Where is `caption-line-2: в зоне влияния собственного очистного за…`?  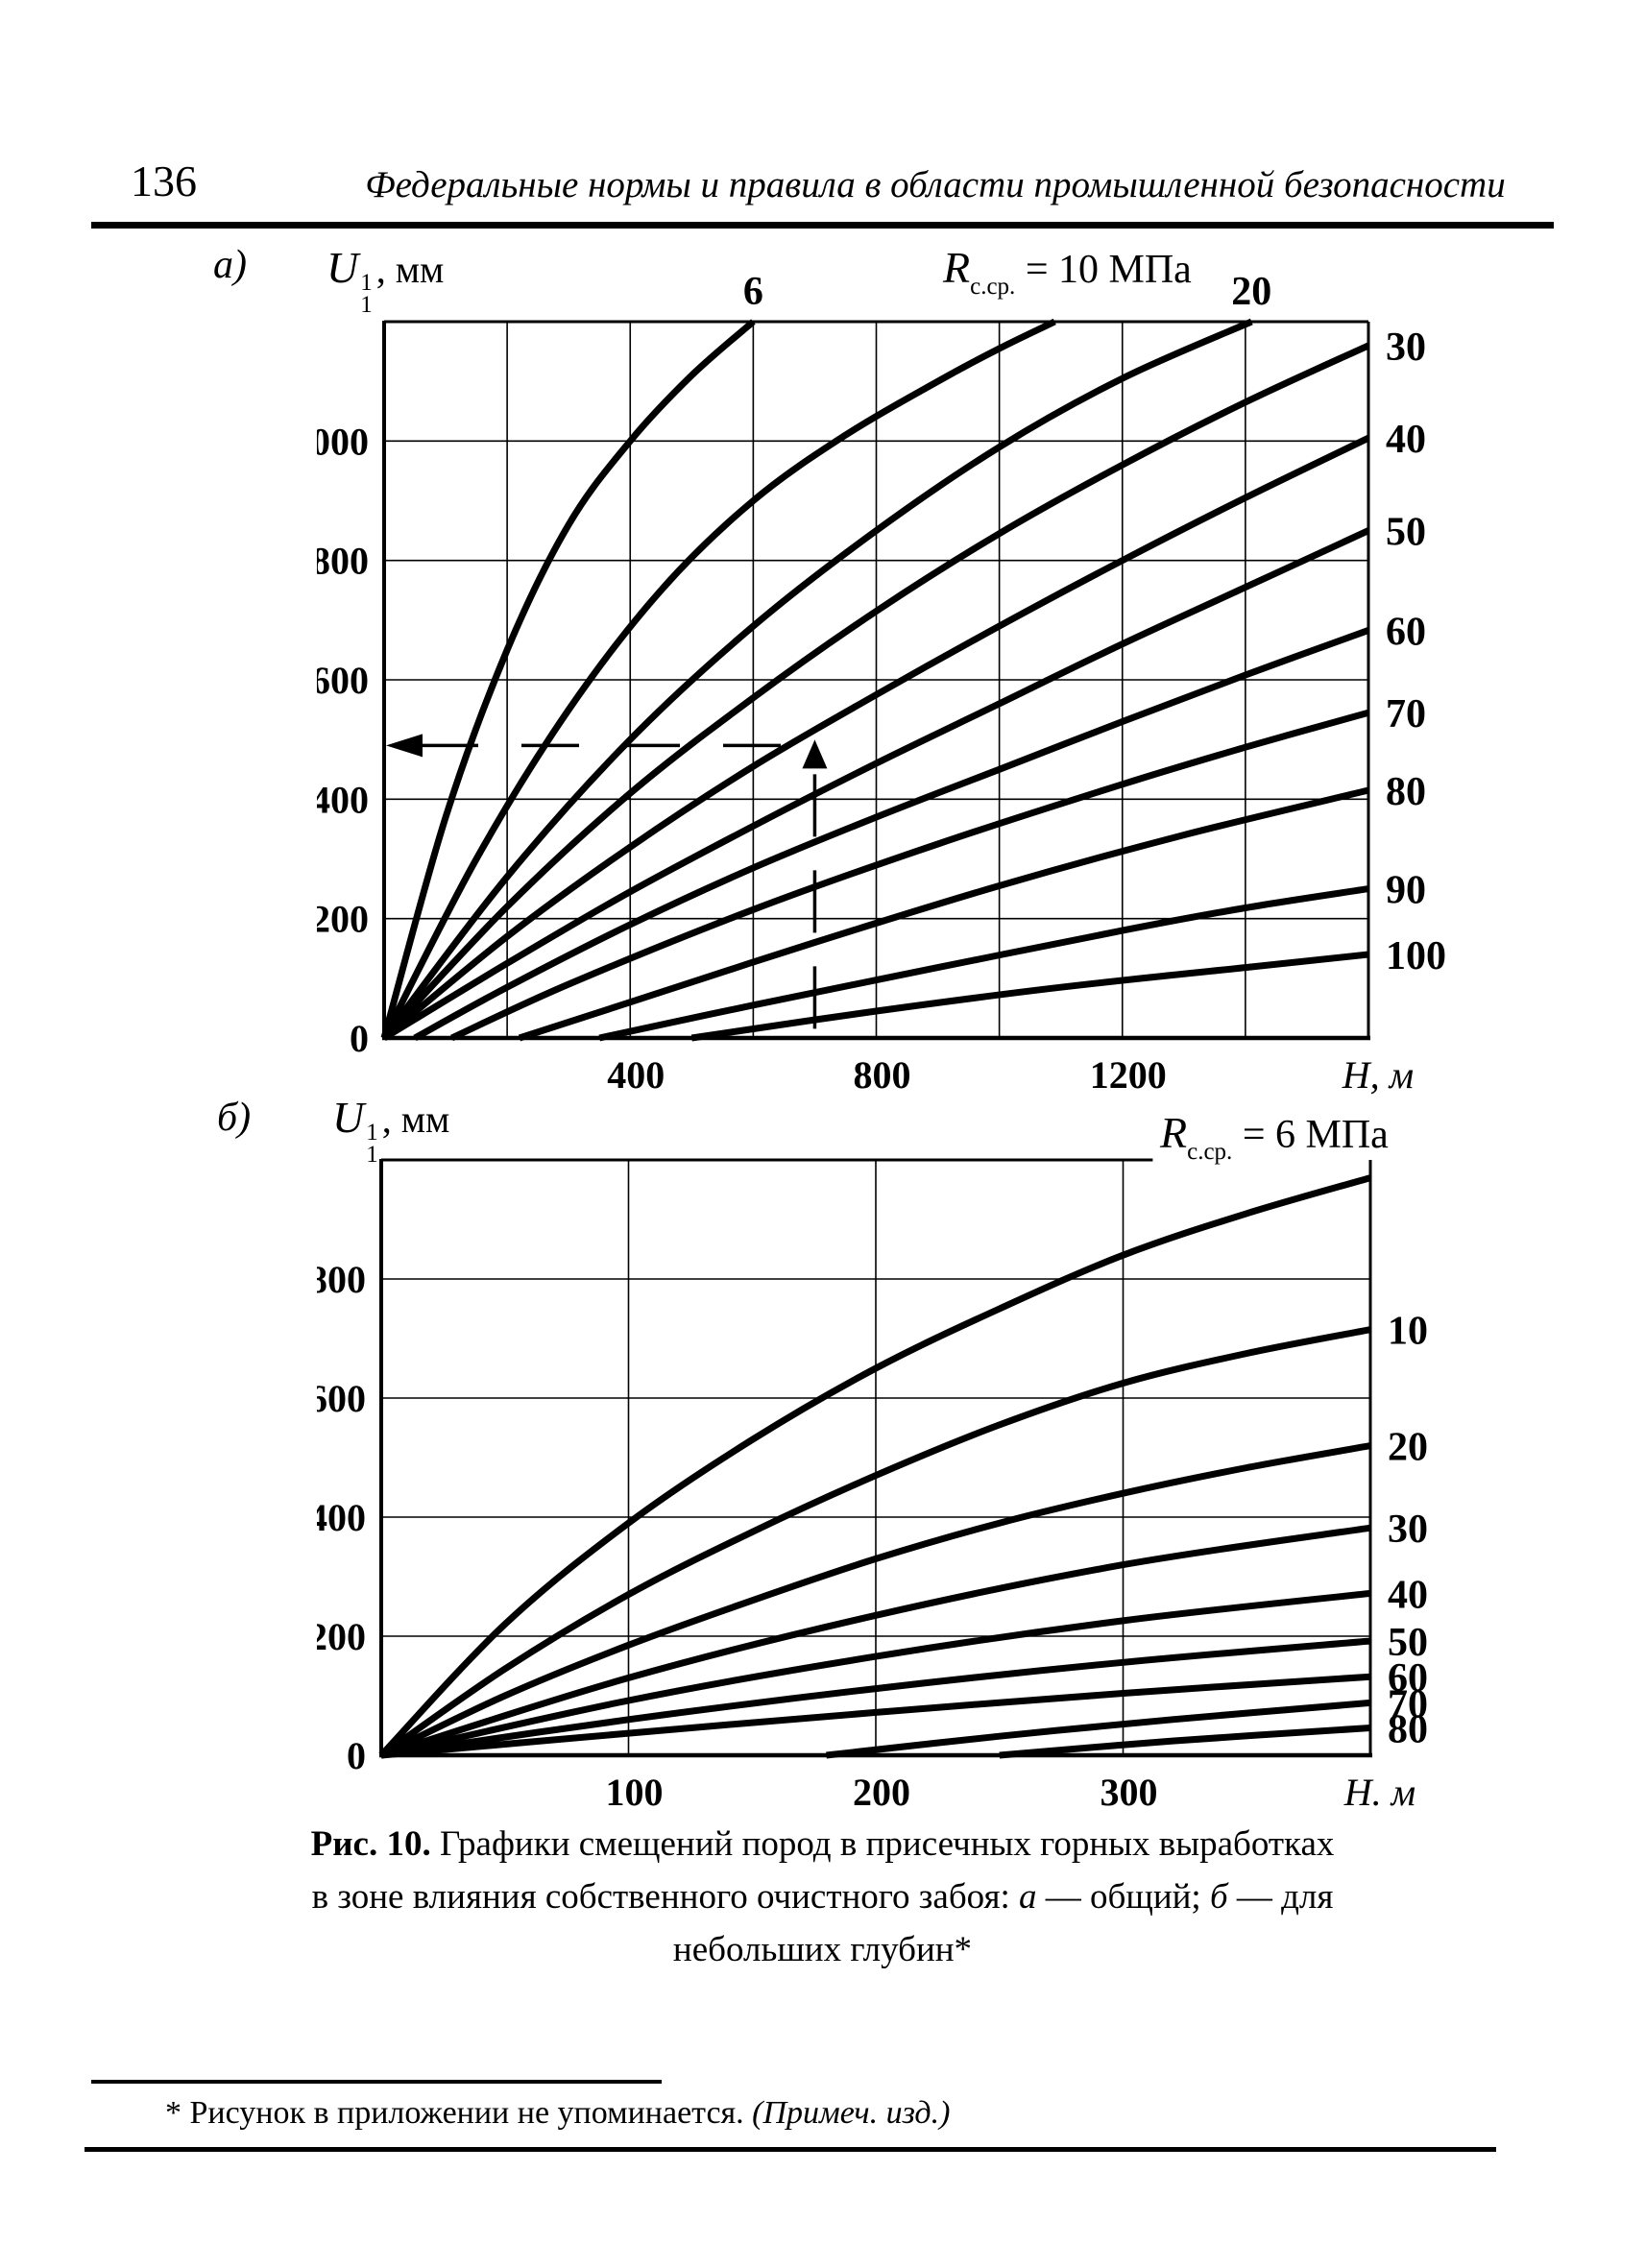
caption-line-2: в зоне влияния собственного очистного за… is located at coordinates (822, 1896).